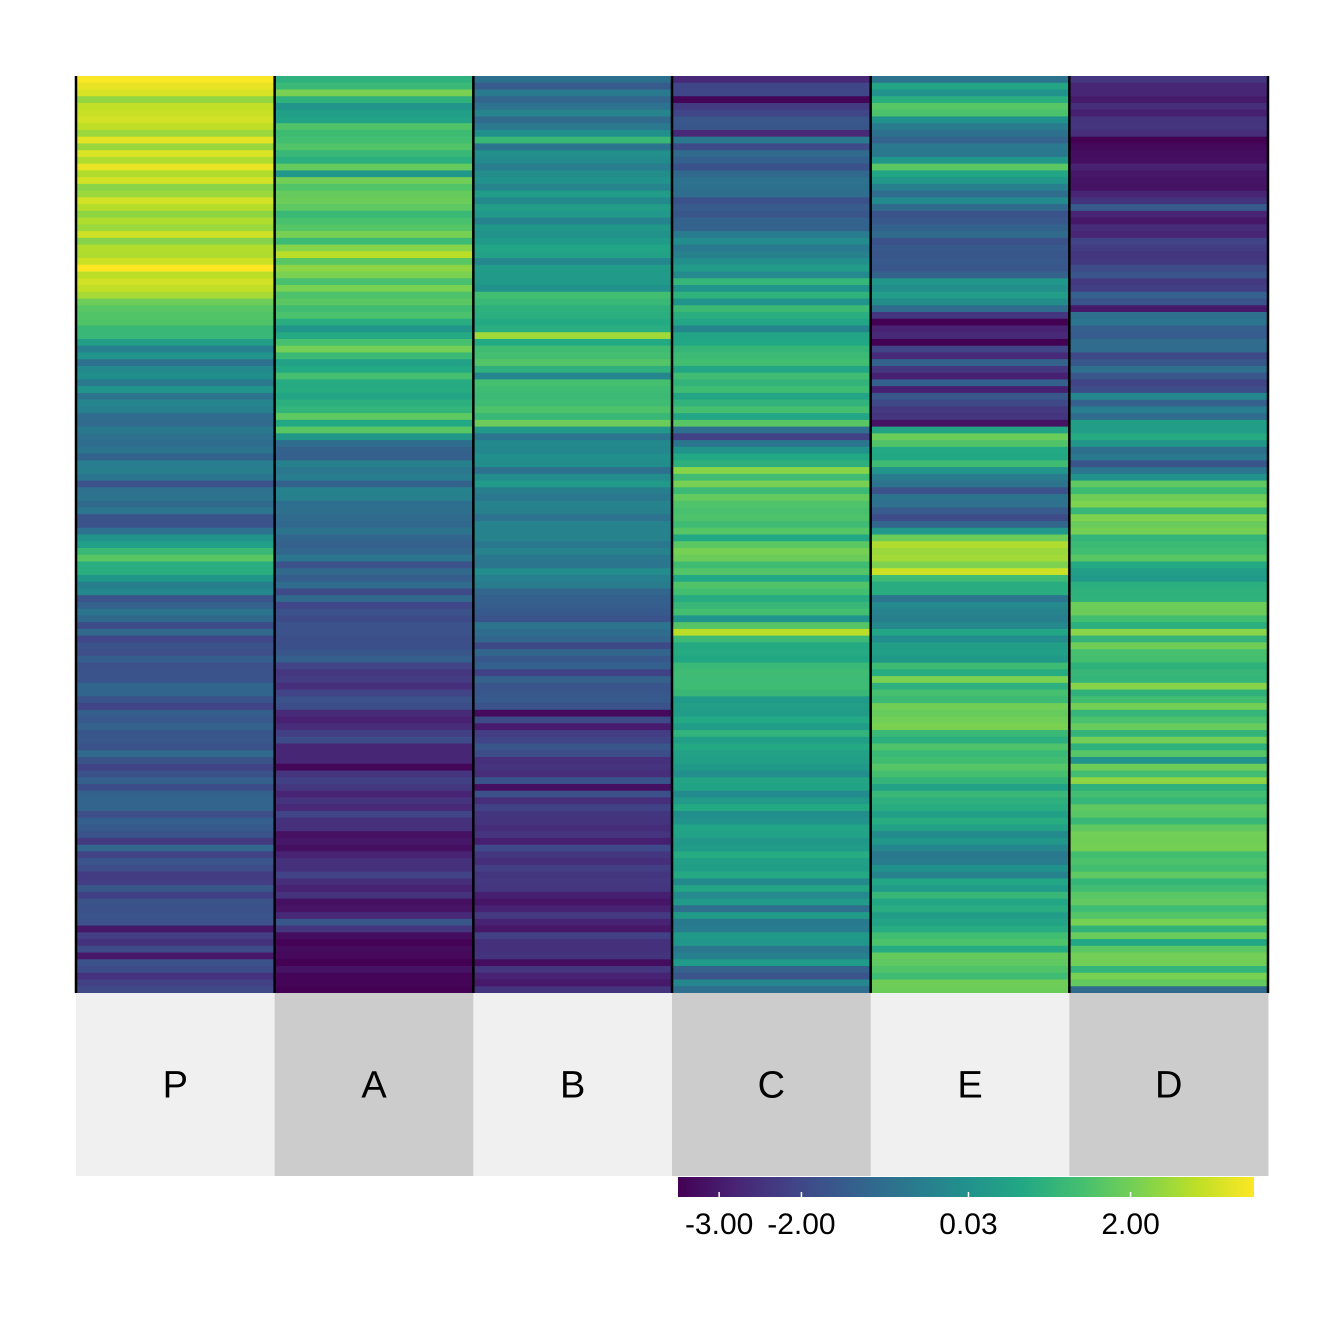 This screenshot has width=1344, height=1344. I want to click on column-label: D, so click(1168, 1086).